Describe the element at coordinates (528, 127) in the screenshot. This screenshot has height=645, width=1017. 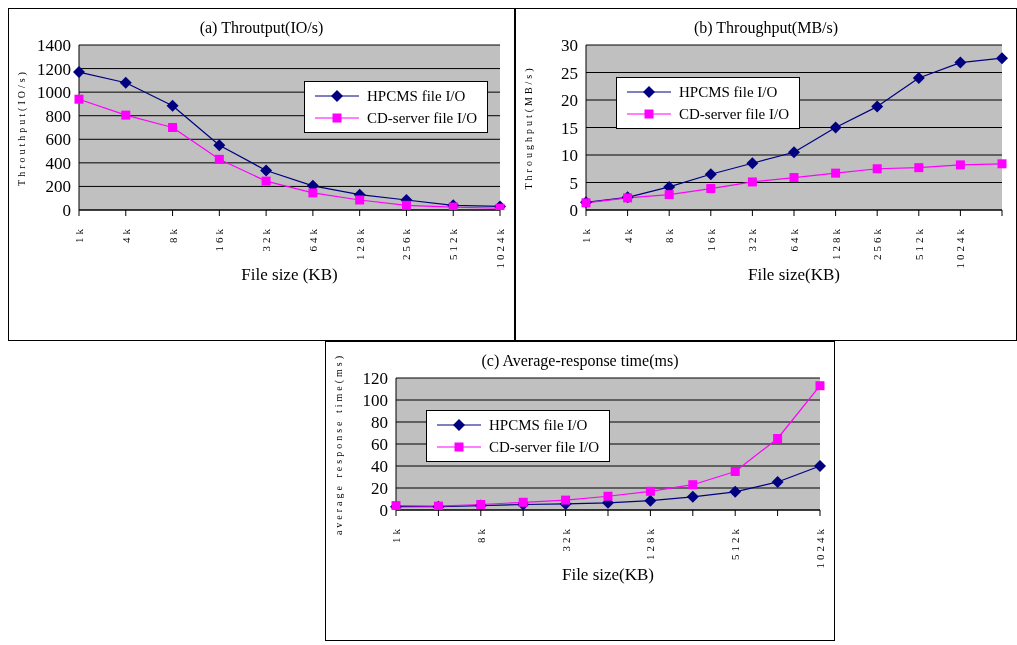
I see `y-axis-title: Throughput(MB/s)` at that location.